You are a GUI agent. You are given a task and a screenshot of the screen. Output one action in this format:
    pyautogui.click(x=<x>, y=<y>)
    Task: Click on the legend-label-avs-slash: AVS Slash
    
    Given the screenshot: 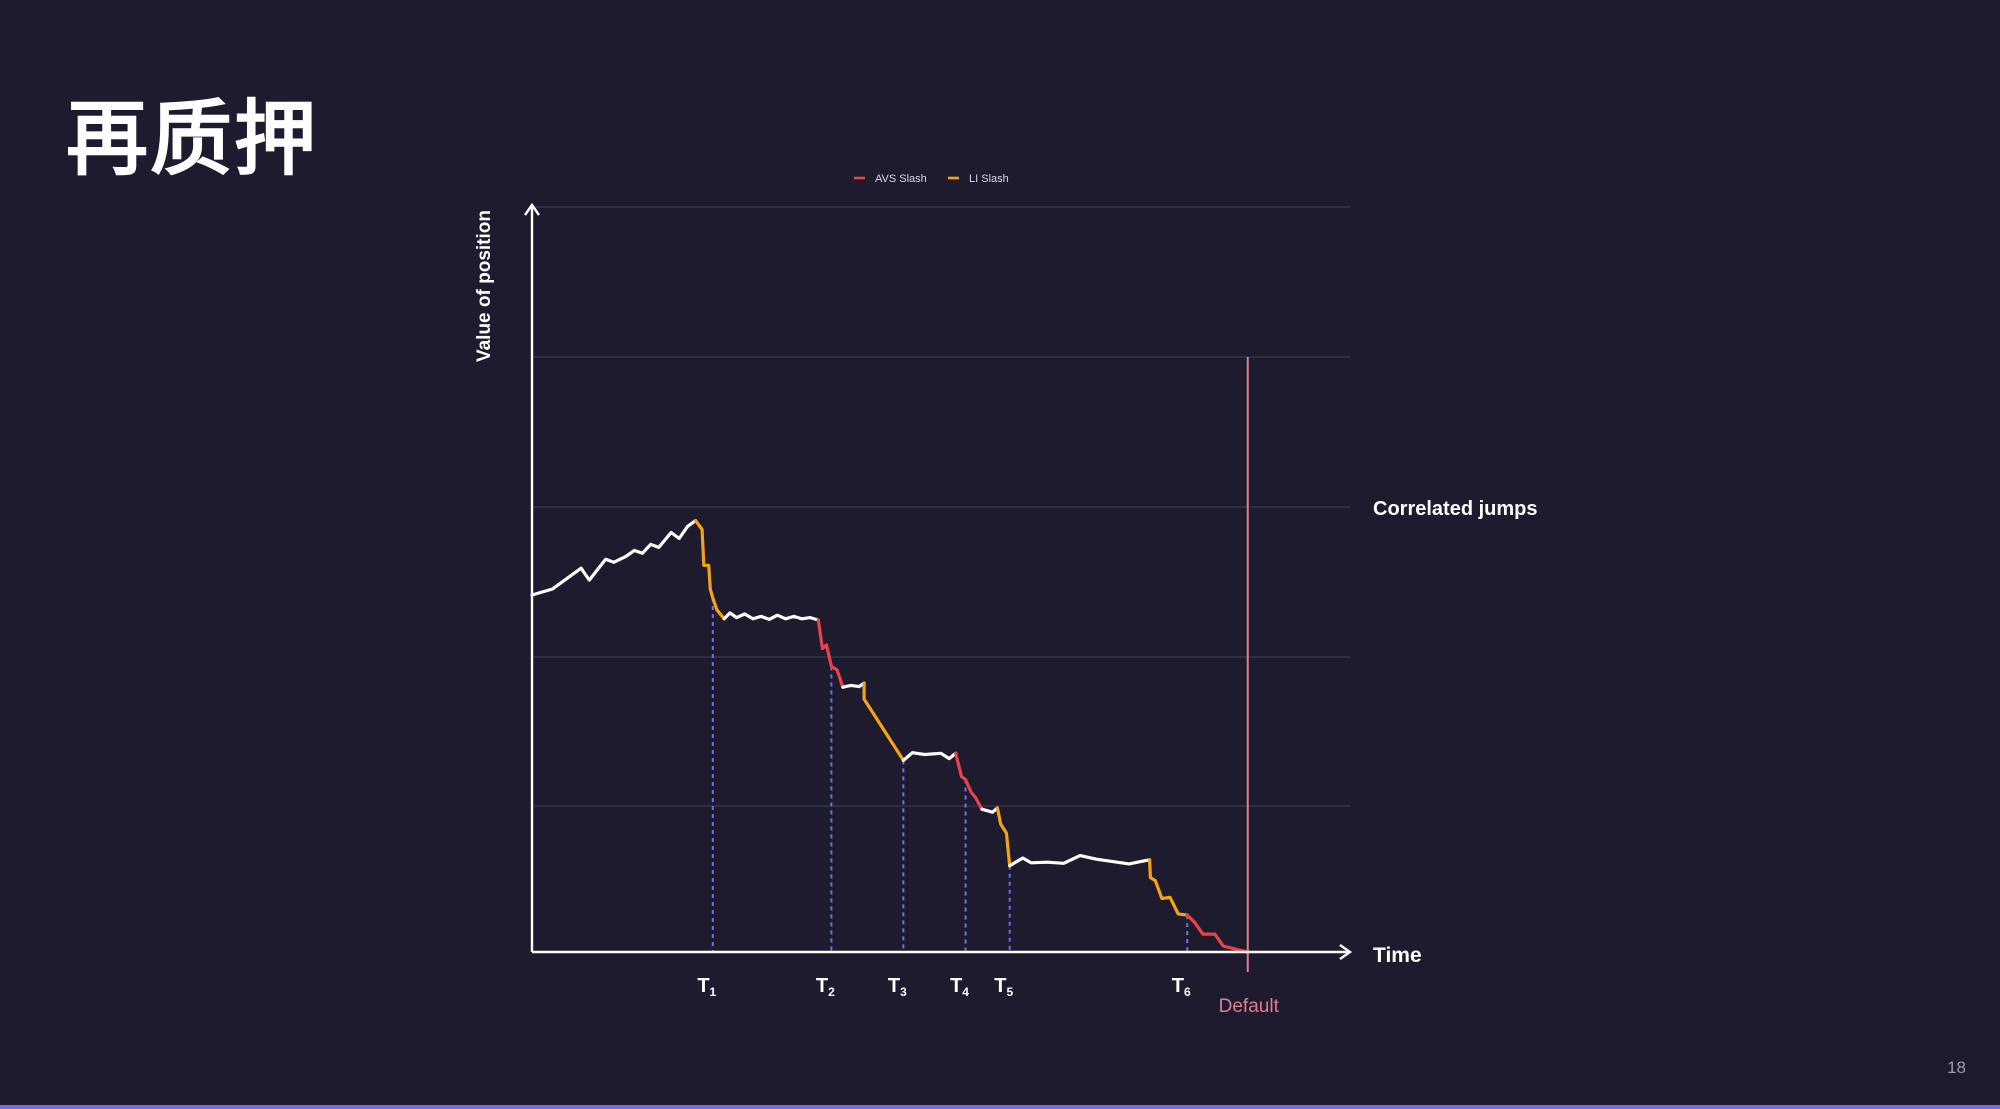 What is the action you would take?
    pyautogui.click(x=901, y=179)
    